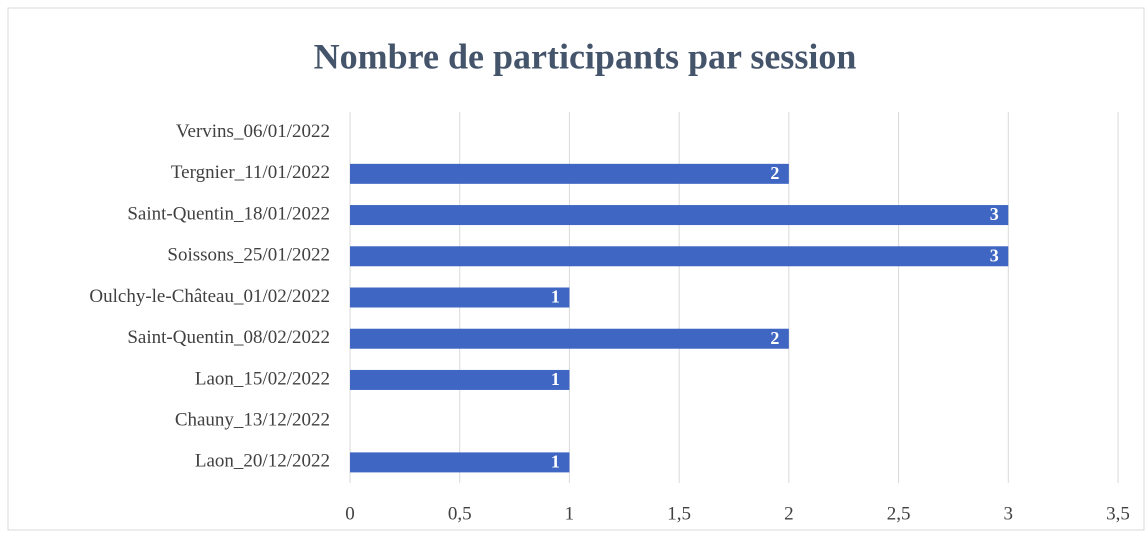 The image size is (1147, 533). Describe the element at coordinates (585, 56) in the screenshot. I see `chart-title: Nombre de participants par session` at that location.